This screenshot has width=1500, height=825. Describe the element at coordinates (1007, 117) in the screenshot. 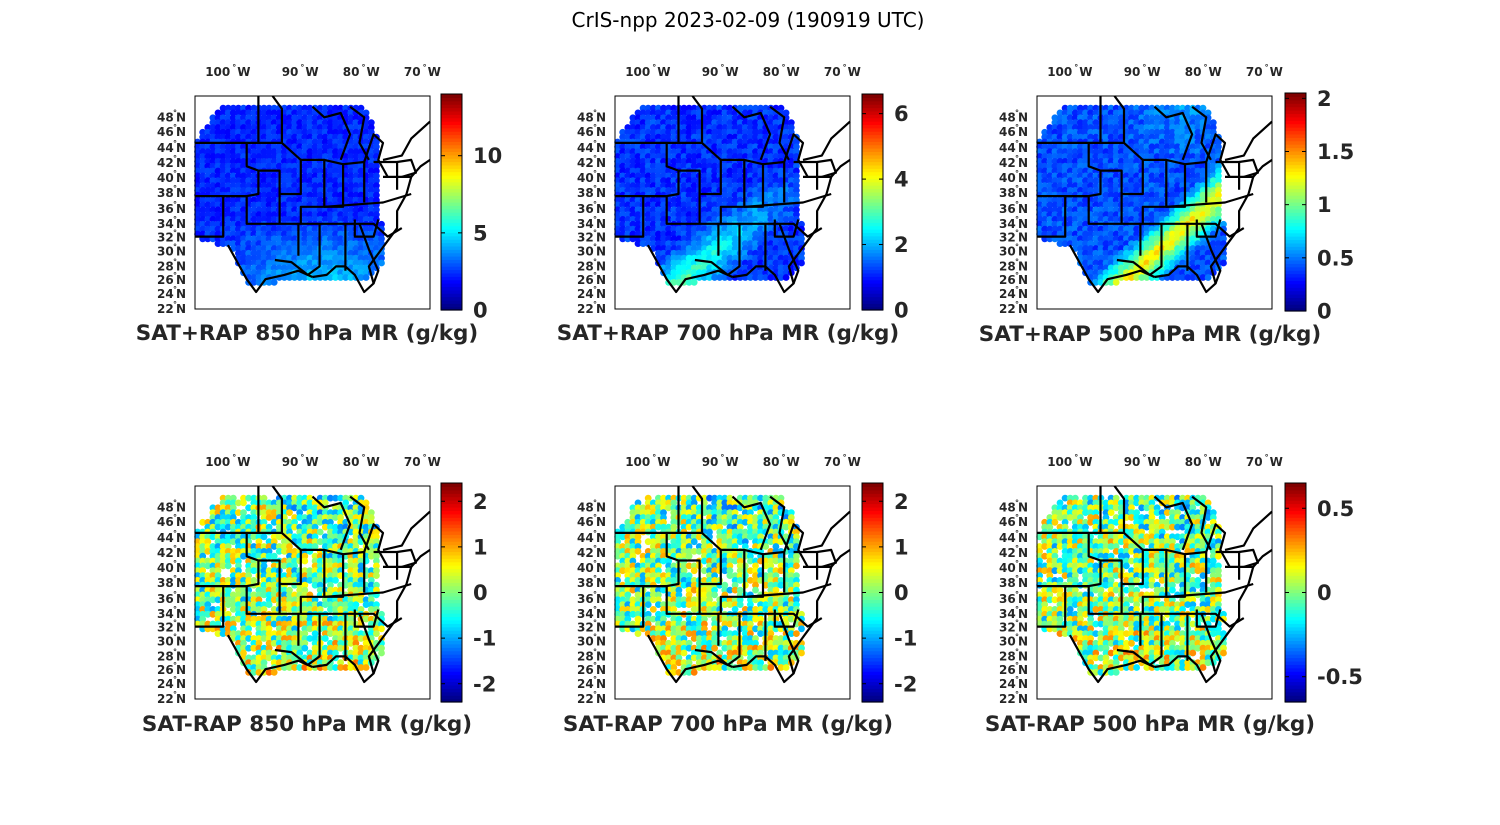

I see `y-tick-label: 48` at that location.